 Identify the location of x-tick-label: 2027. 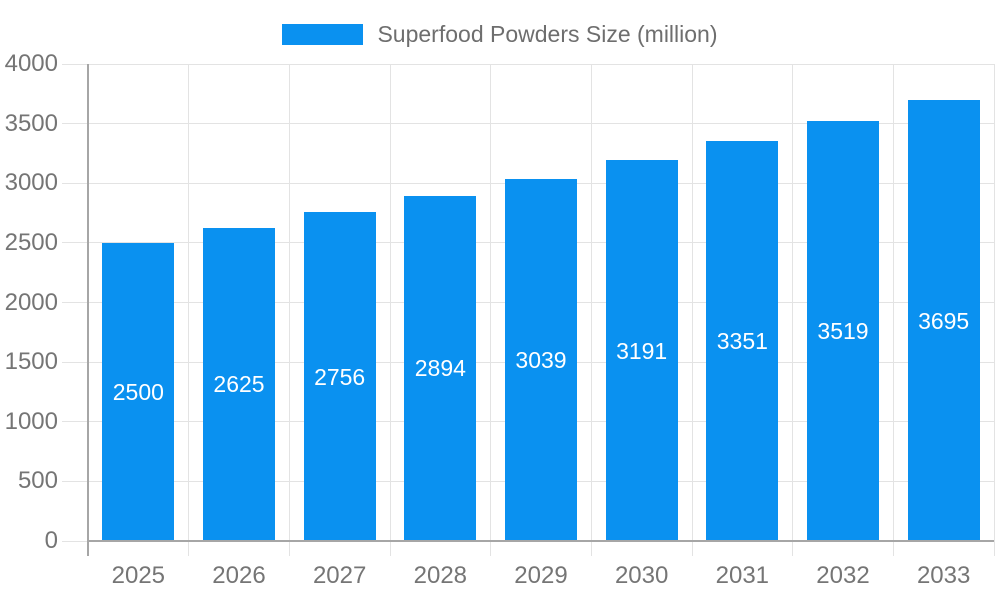
(339, 575).